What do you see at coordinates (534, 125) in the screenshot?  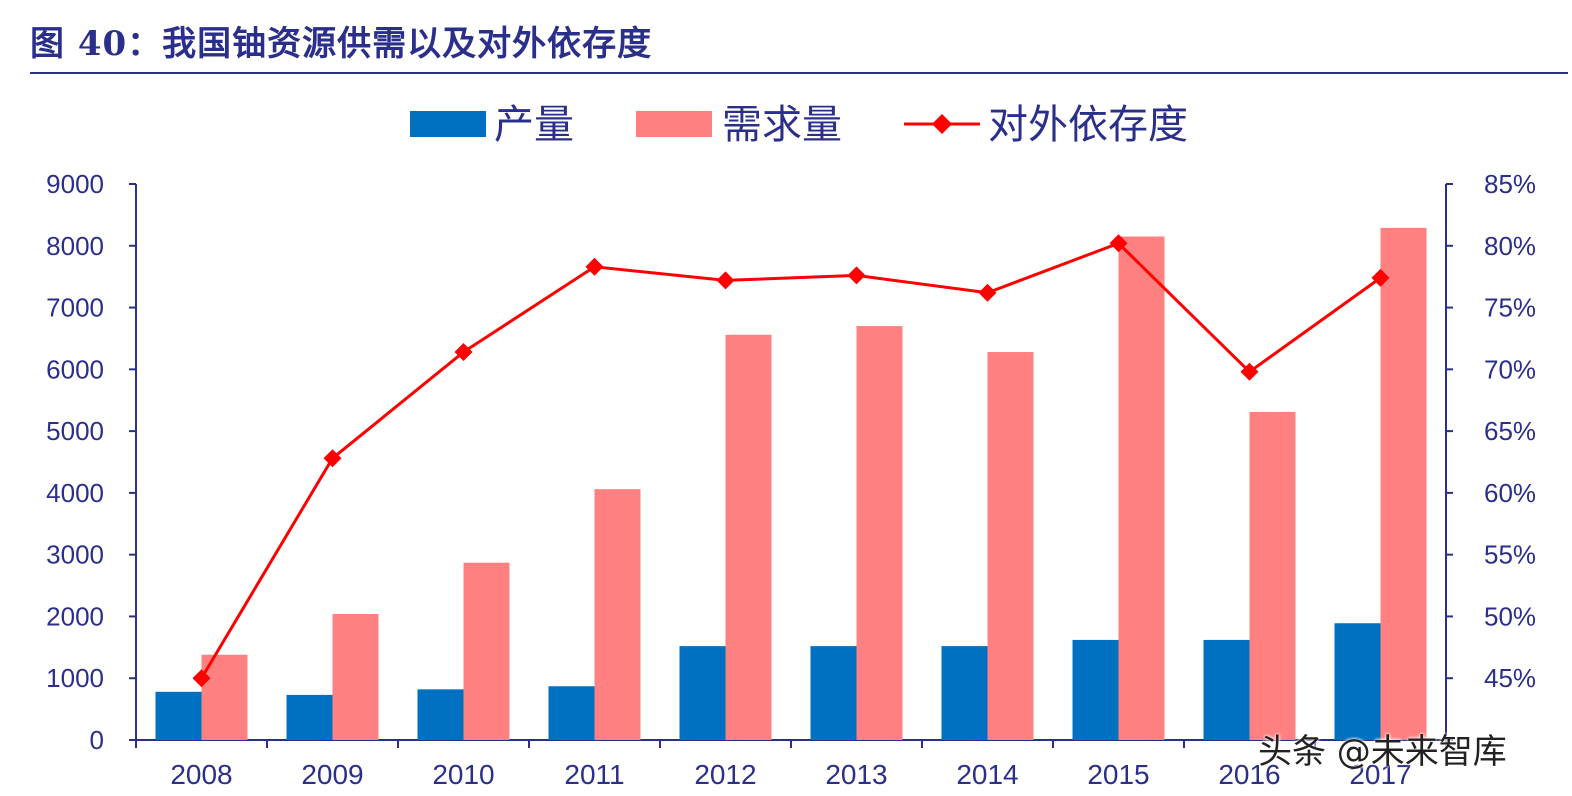 I see `legend-label-production: 产量` at bounding box center [534, 125].